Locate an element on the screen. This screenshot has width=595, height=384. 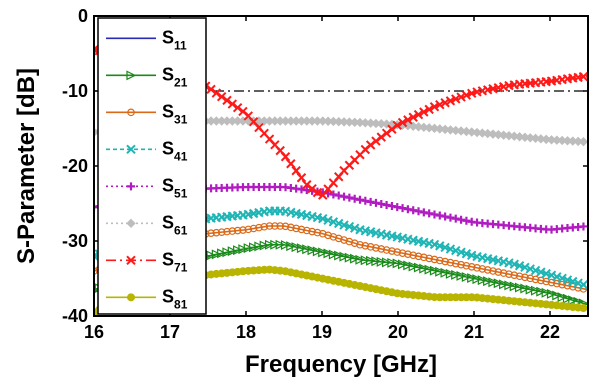
legend-entry-s51: S51 is located at coordinates (147, 187).